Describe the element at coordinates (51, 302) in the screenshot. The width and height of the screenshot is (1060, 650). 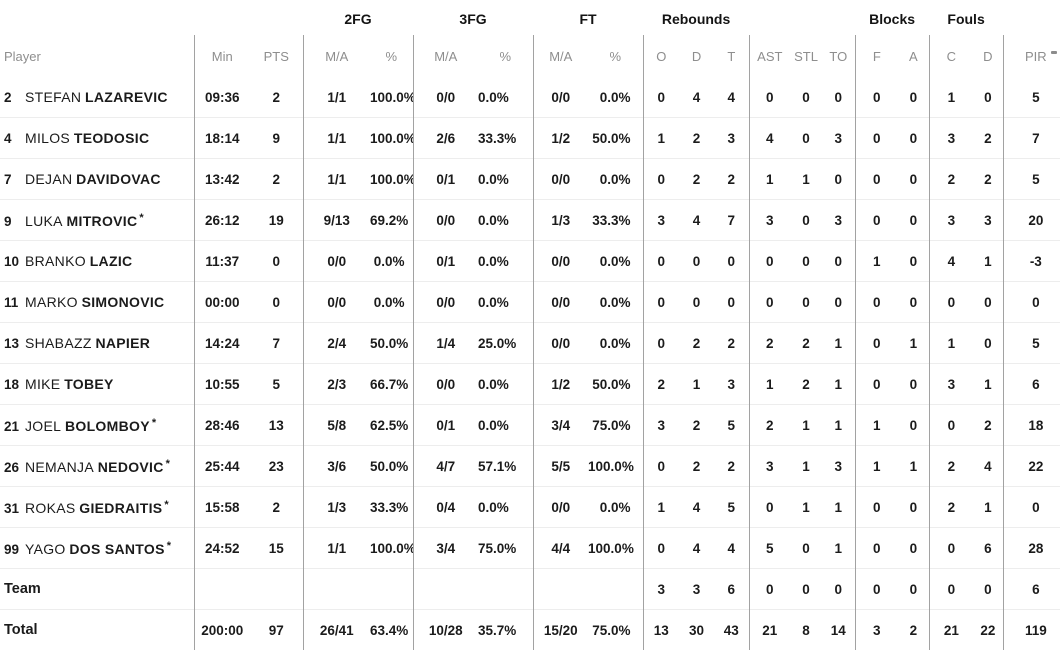
I see `player-first-name: MARKO` at that location.